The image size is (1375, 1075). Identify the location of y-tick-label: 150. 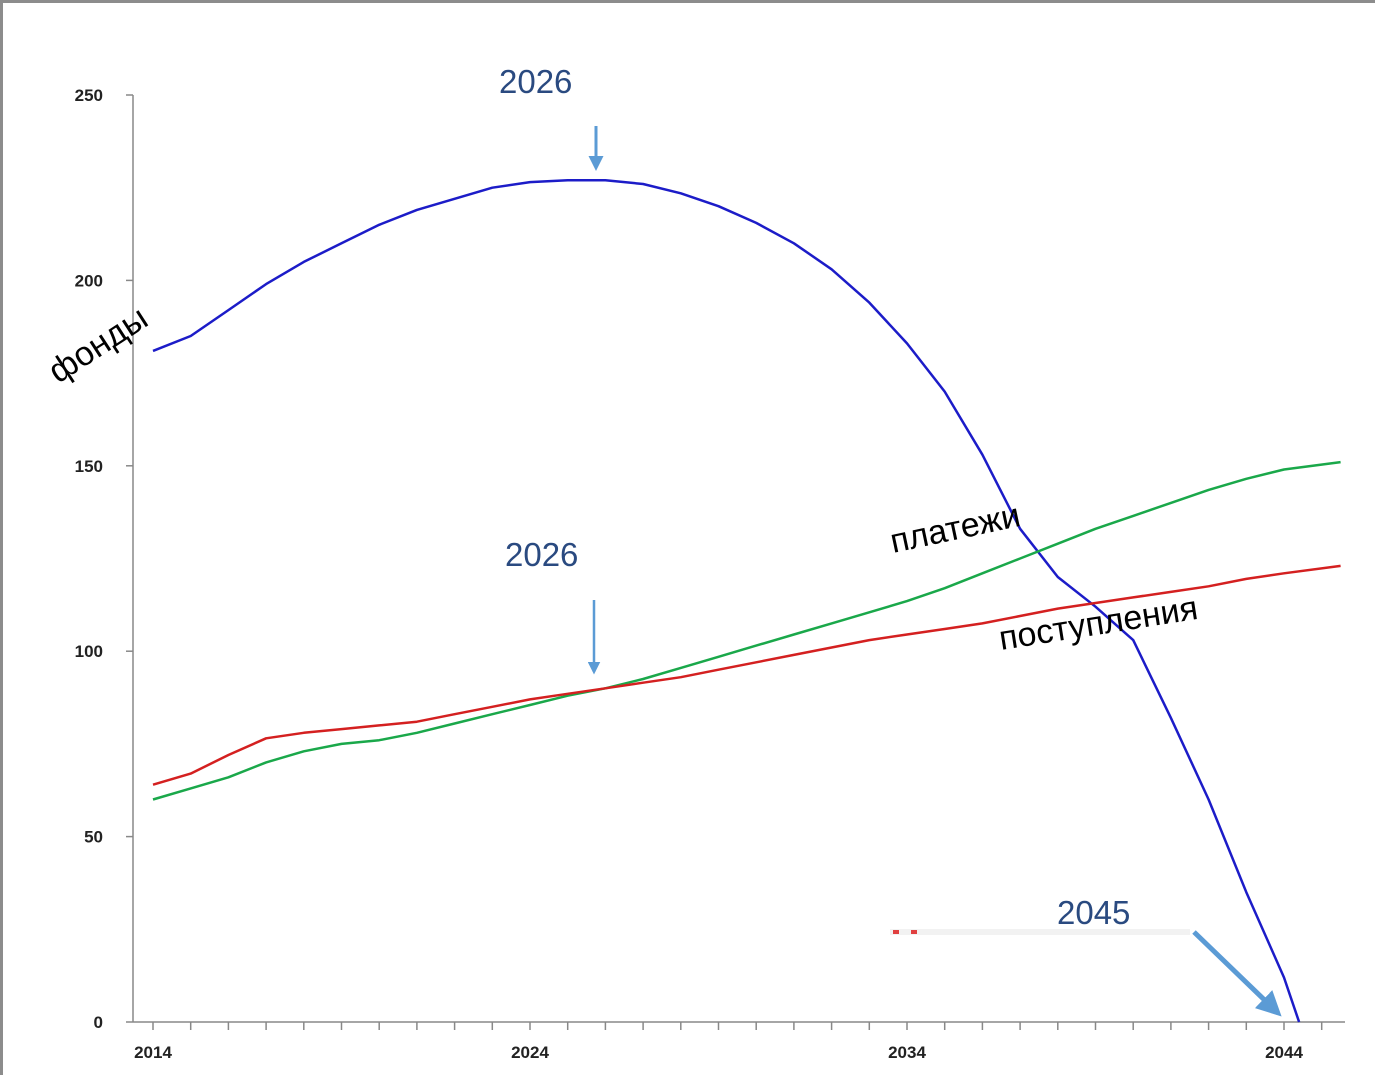
(89, 466).